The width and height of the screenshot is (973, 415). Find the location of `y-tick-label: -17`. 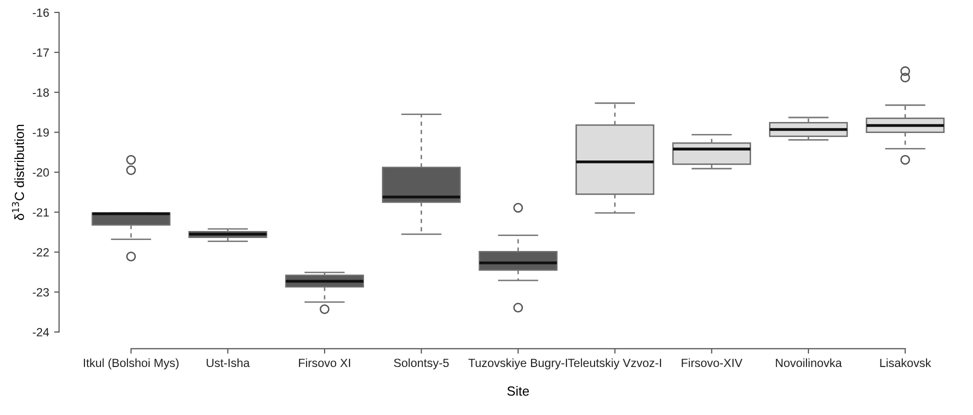

y-tick-label: -17 is located at coordinates (40, 52).